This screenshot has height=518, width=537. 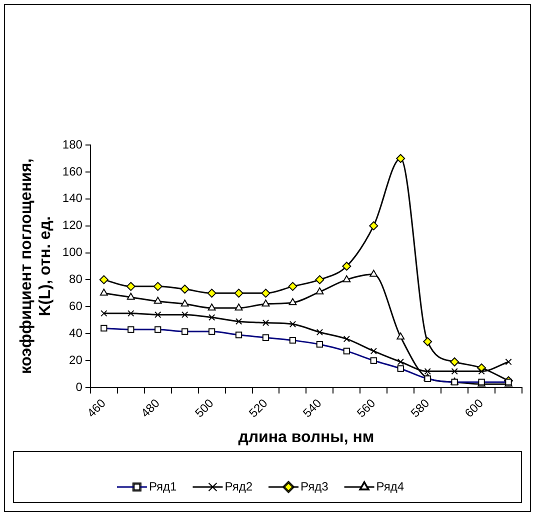 What do you see at coordinates (76, 279) in the screenshot?
I see `y-tick-label: 80` at bounding box center [76, 279].